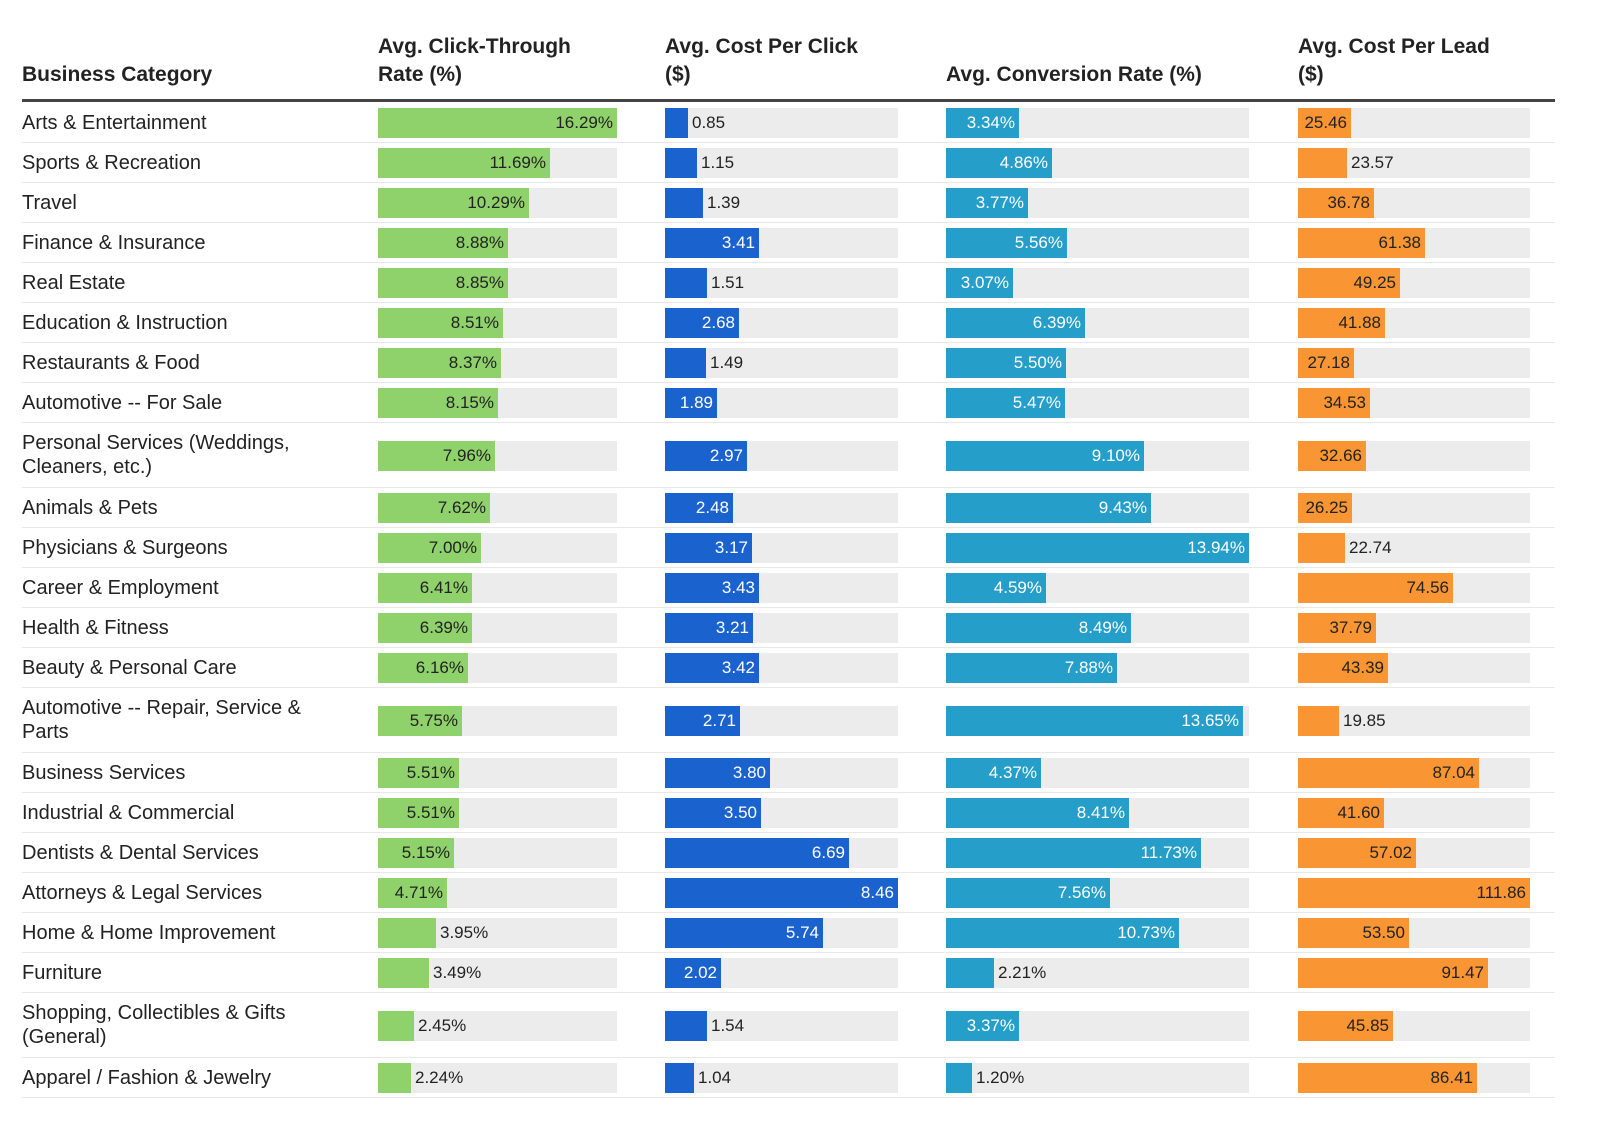  What do you see at coordinates (147, 1078) in the screenshot?
I see `category-label: Apparel / Fashion & Jewelry` at bounding box center [147, 1078].